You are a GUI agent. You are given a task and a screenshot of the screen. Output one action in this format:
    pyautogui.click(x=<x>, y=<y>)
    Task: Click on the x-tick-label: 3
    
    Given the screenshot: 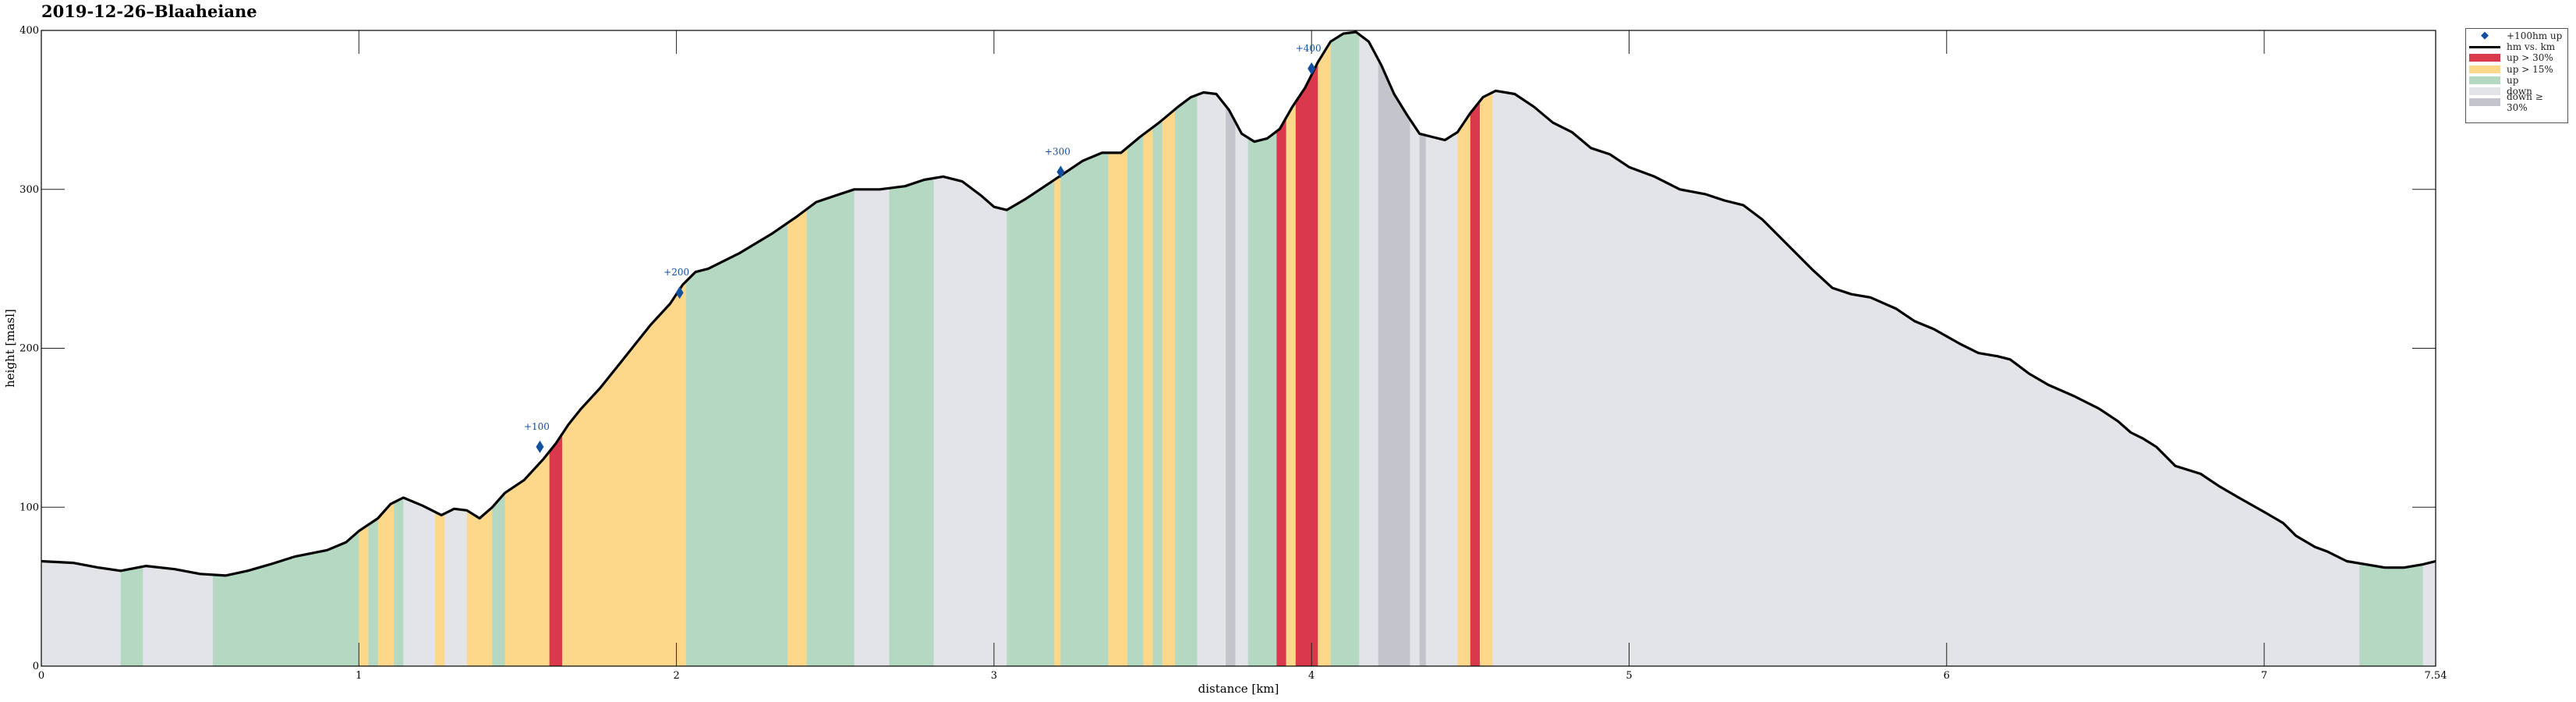 What is the action you would take?
    pyautogui.click(x=994, y=676)
    